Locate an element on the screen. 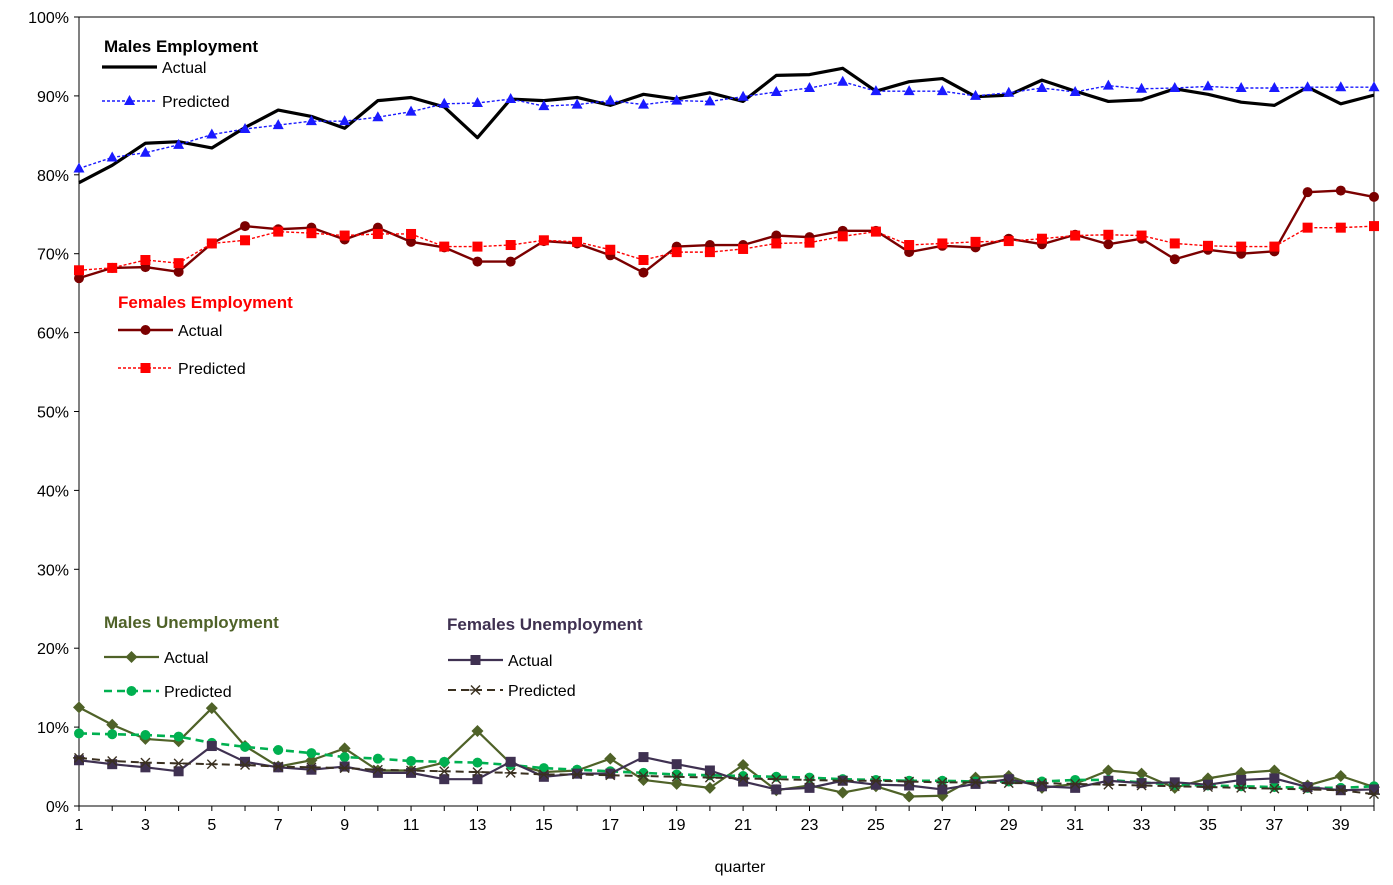 This screenshot has width=1393, height=885. females-employment-predicted-line is located at coordinates (726, 248).